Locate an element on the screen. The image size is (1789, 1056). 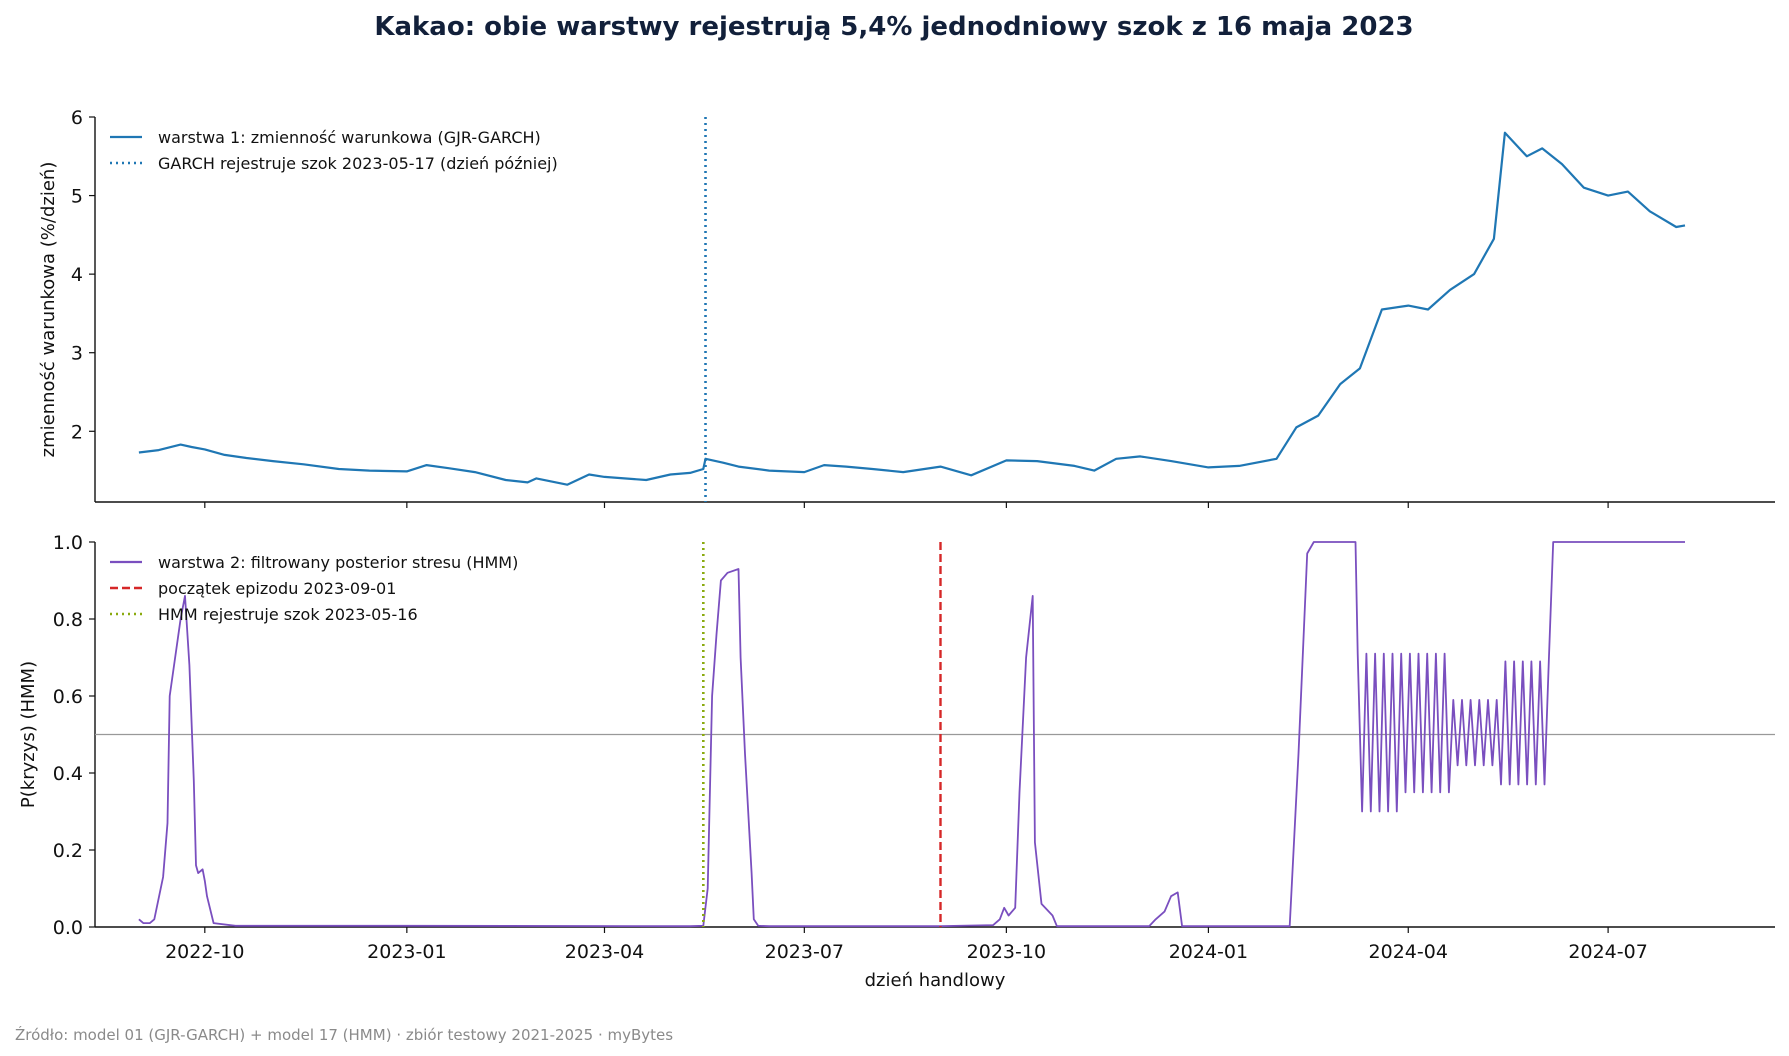
x-tick-label: 2024-04 is located at coordinates (1408, 952).